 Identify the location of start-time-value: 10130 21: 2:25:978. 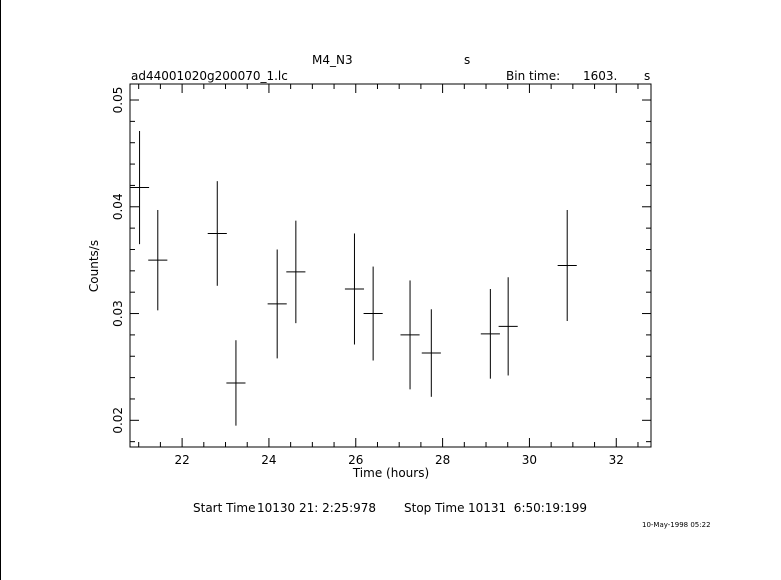
(317, 508).